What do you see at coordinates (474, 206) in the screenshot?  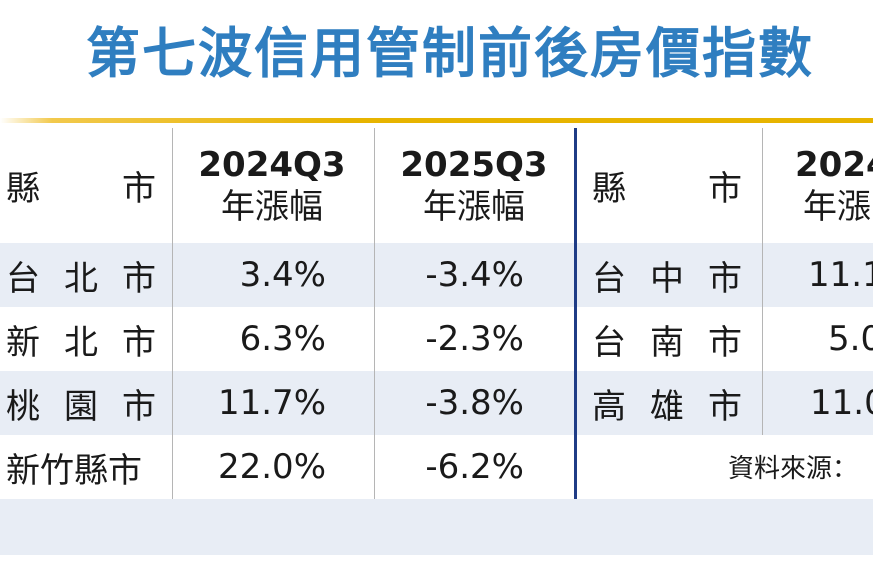 I see `header-2025q3-label: 年漲幅` at bounding box center [474, 206].